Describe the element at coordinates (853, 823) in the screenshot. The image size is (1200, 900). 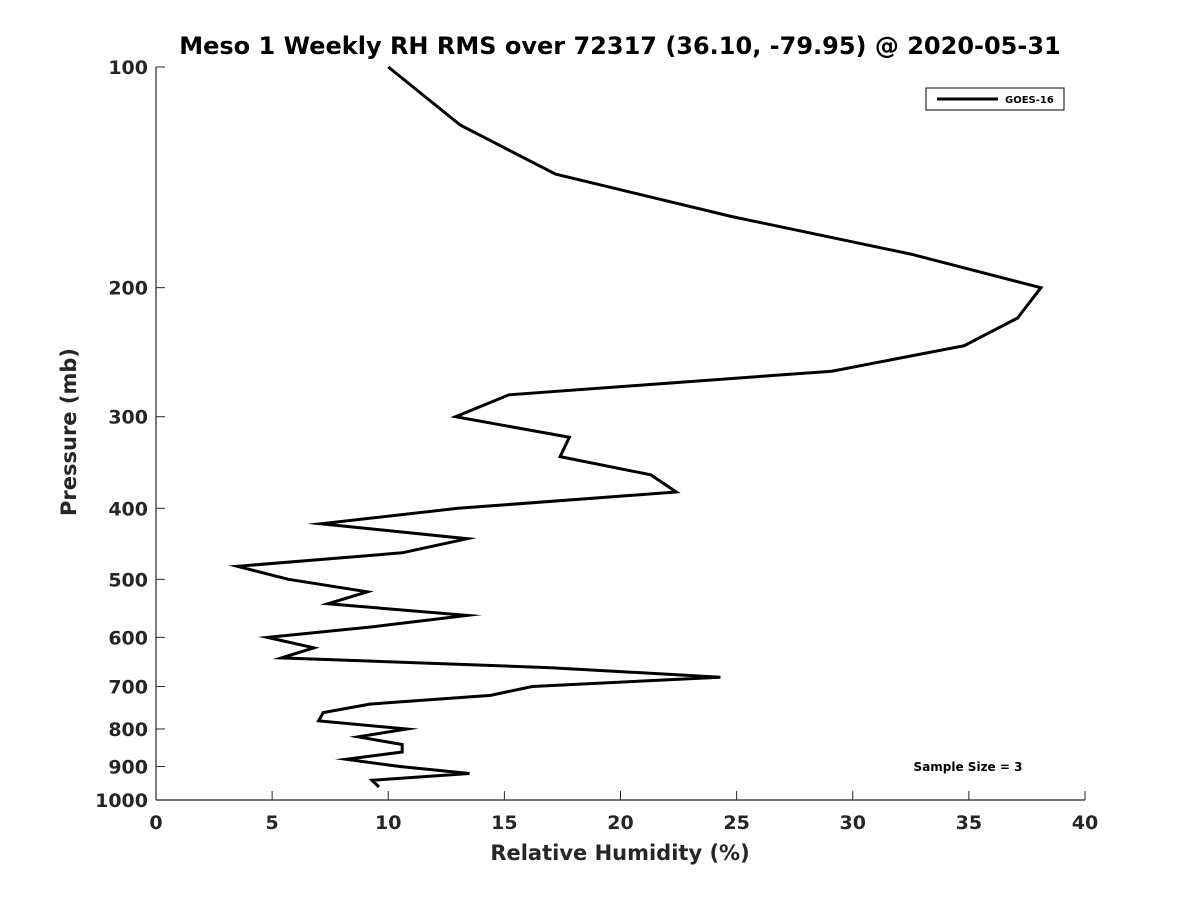
I see `x-tick-label: 30` at that location.